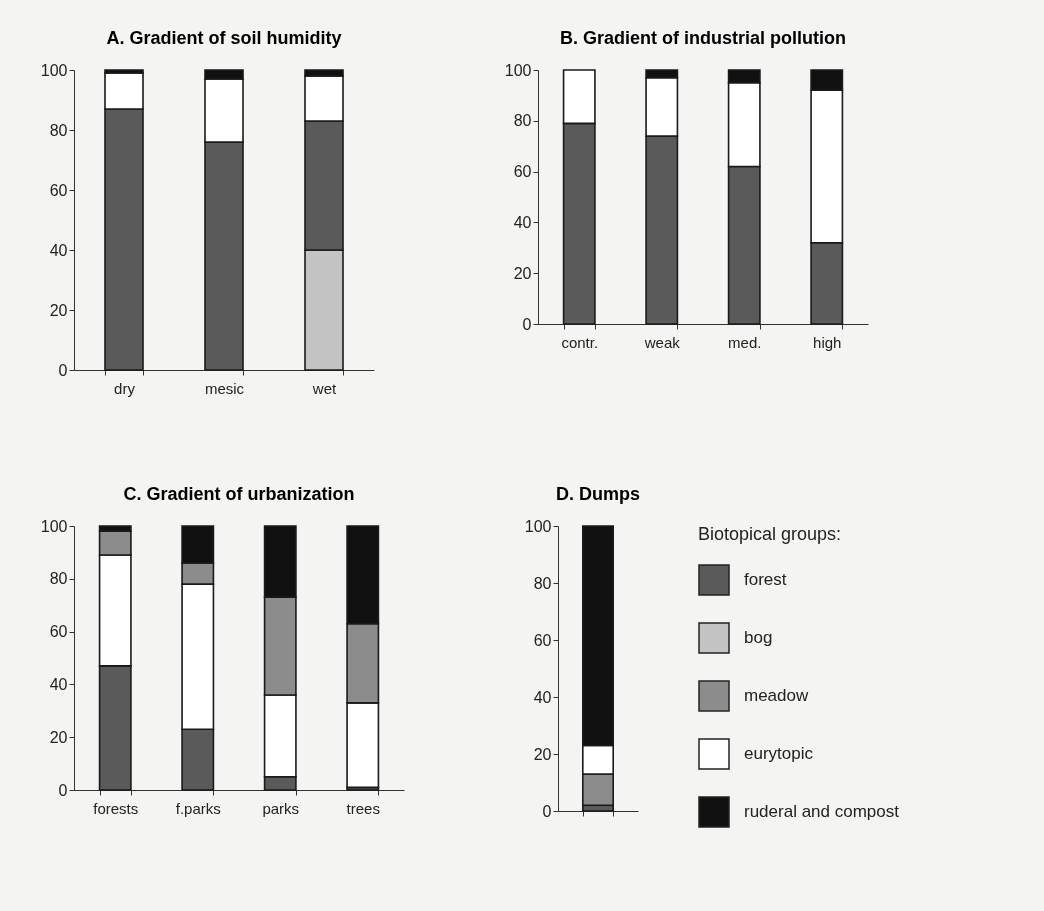 This screenshot has height=911, width=1044. What do you see at coordinates (116, 808) in the screenshot?
I see `x-tick-label: forests` at bounding box center [116, 808].